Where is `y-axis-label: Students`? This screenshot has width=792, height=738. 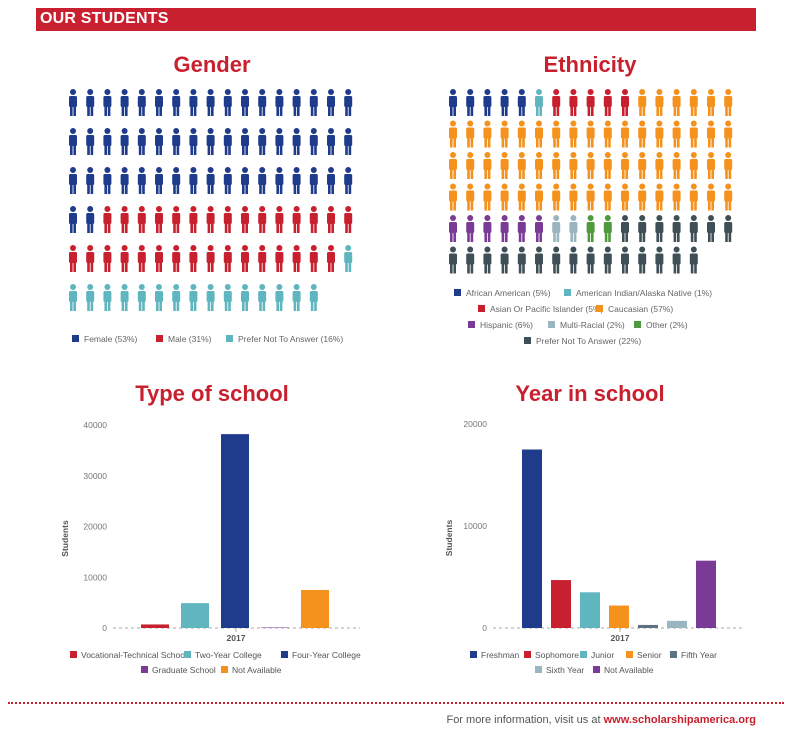
y-axis-label: Students is located at coordinates (65, 538).